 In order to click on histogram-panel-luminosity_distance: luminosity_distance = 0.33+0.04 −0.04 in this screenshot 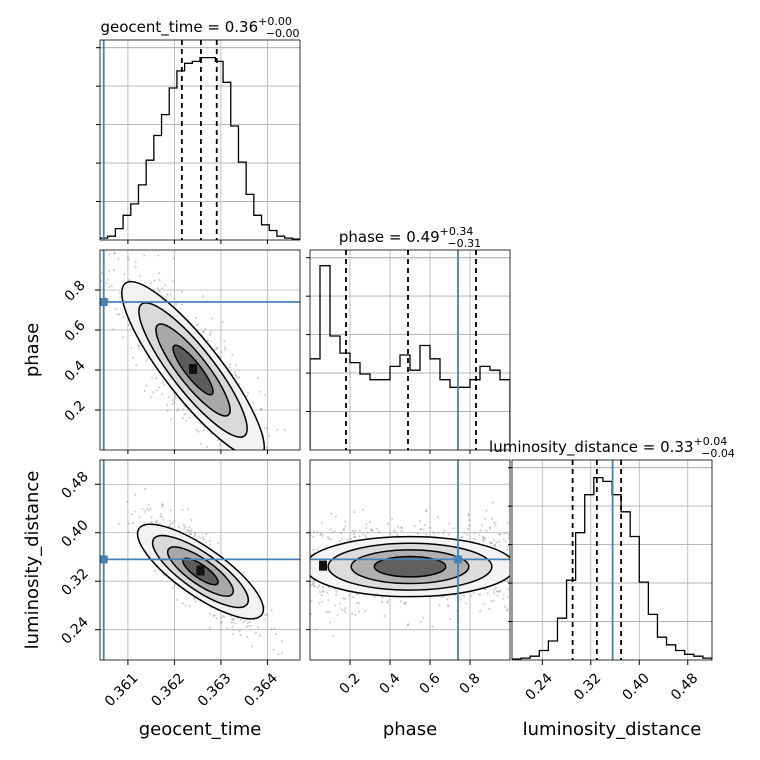, I will do `click(612, 548)`.